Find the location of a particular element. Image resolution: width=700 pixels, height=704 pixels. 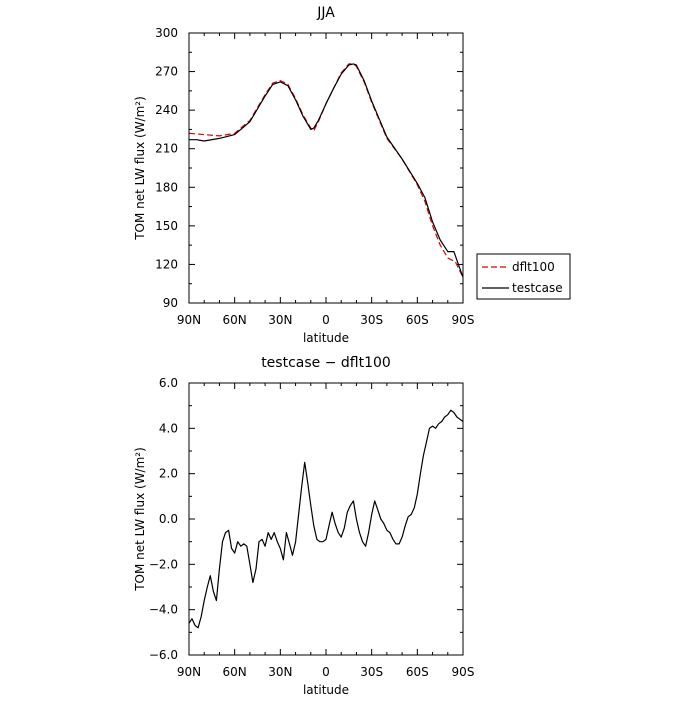

y-tick-label: 2.0 is located at coordinates (168, 474).